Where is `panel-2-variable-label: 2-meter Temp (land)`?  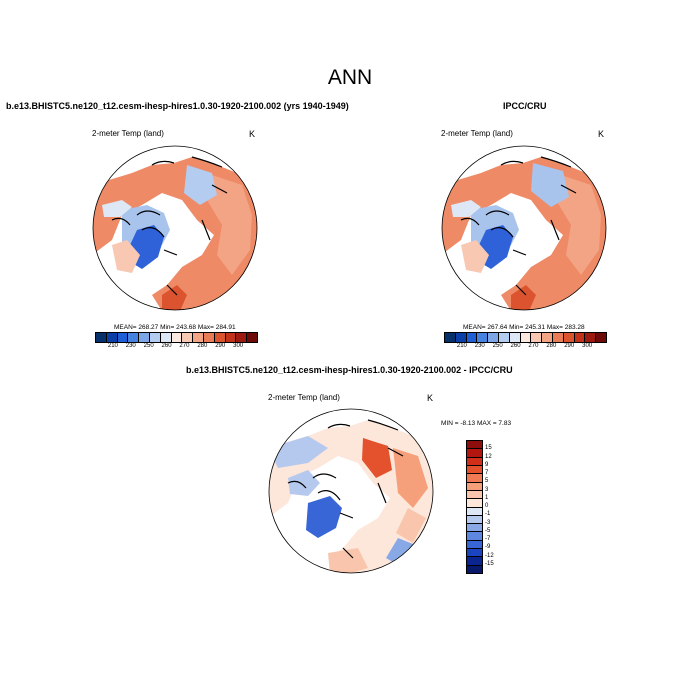 panel-2-variable-label: 2-meter Temp (land) is located at coordinates (477, 133).